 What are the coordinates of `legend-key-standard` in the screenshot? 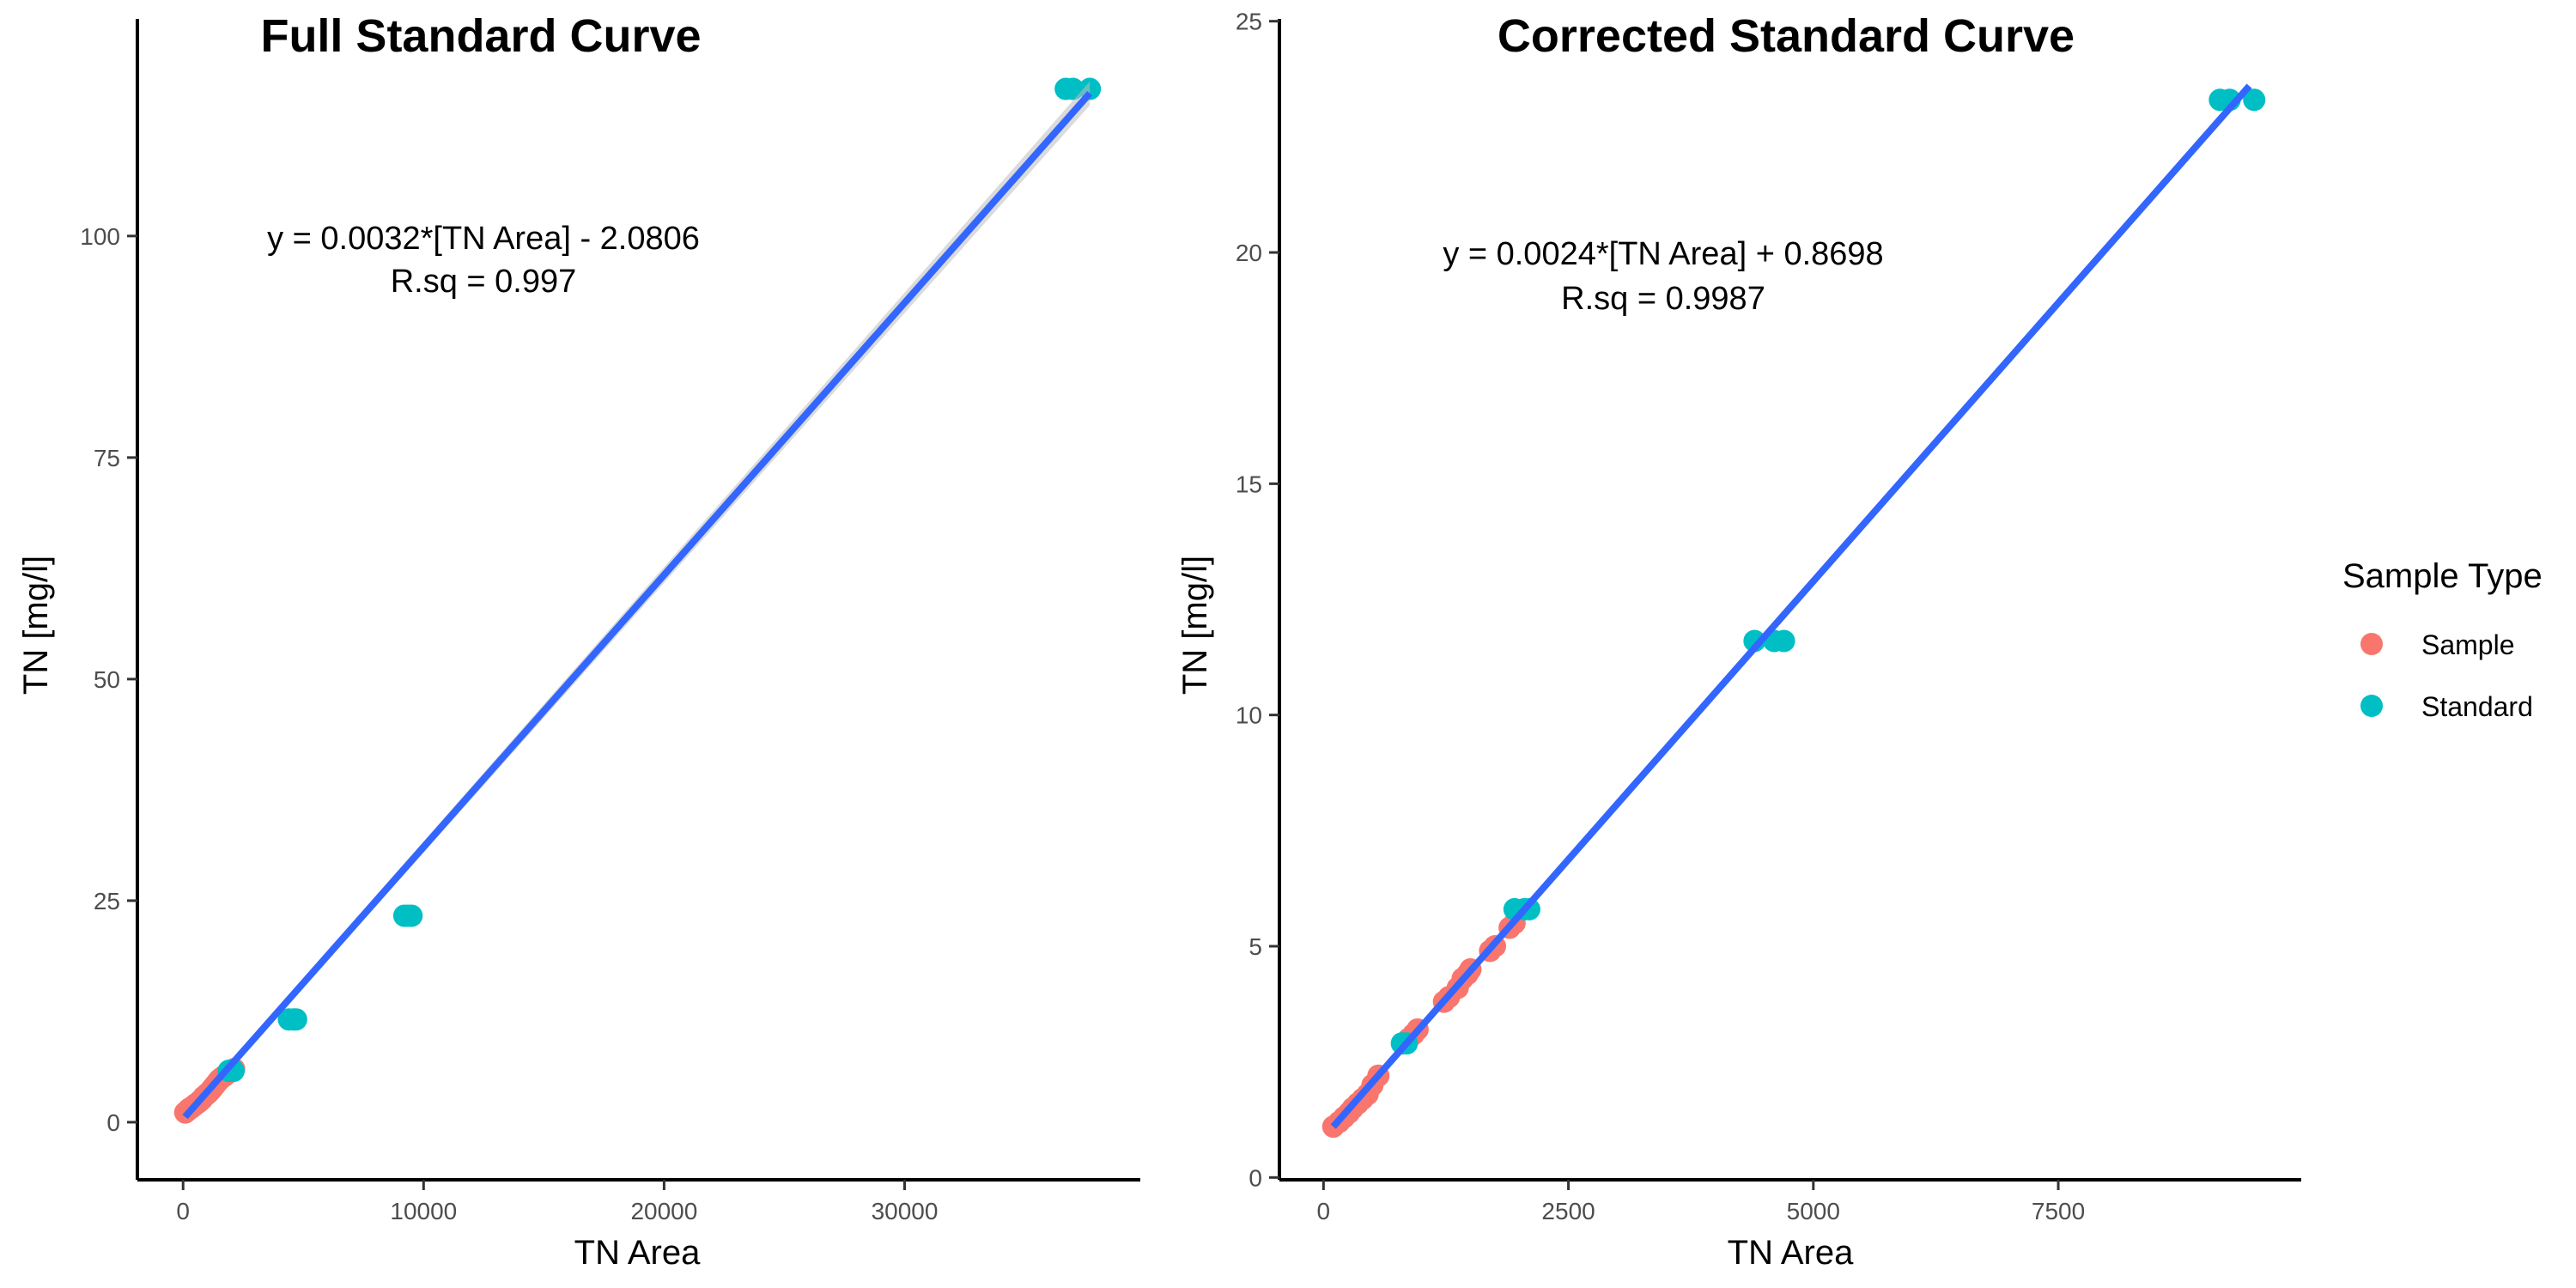 It's located at (2371, 706).